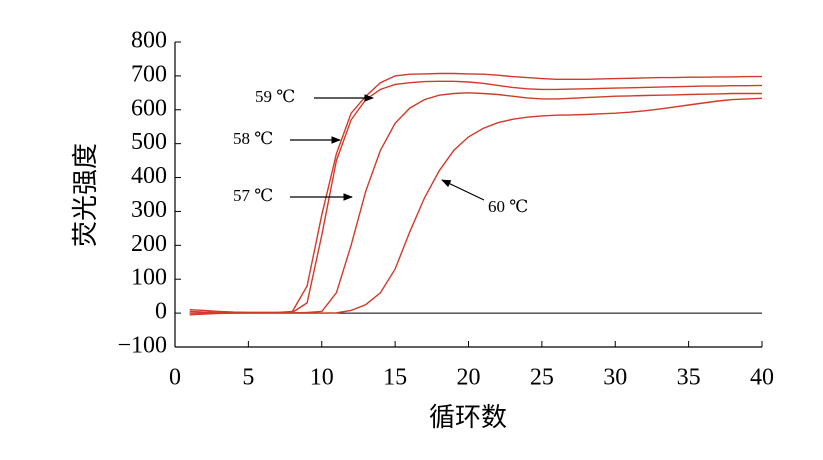 Image resolution: width=823 pixels, height=460 pixels. I want to click on y-tick-label: 500, so click(149, 142).